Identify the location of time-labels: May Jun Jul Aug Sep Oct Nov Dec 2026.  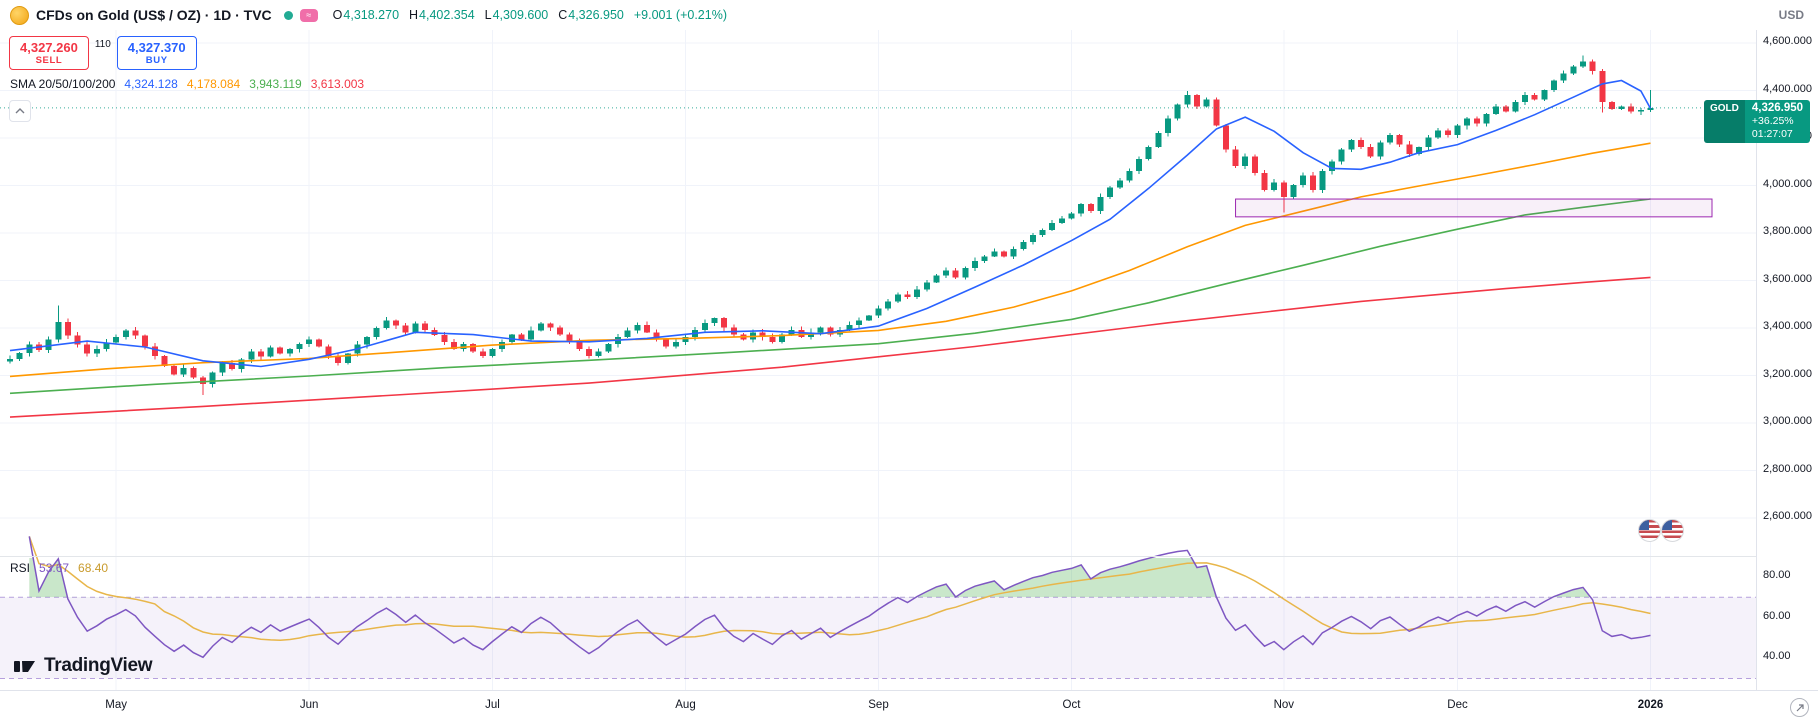
(878, 706).